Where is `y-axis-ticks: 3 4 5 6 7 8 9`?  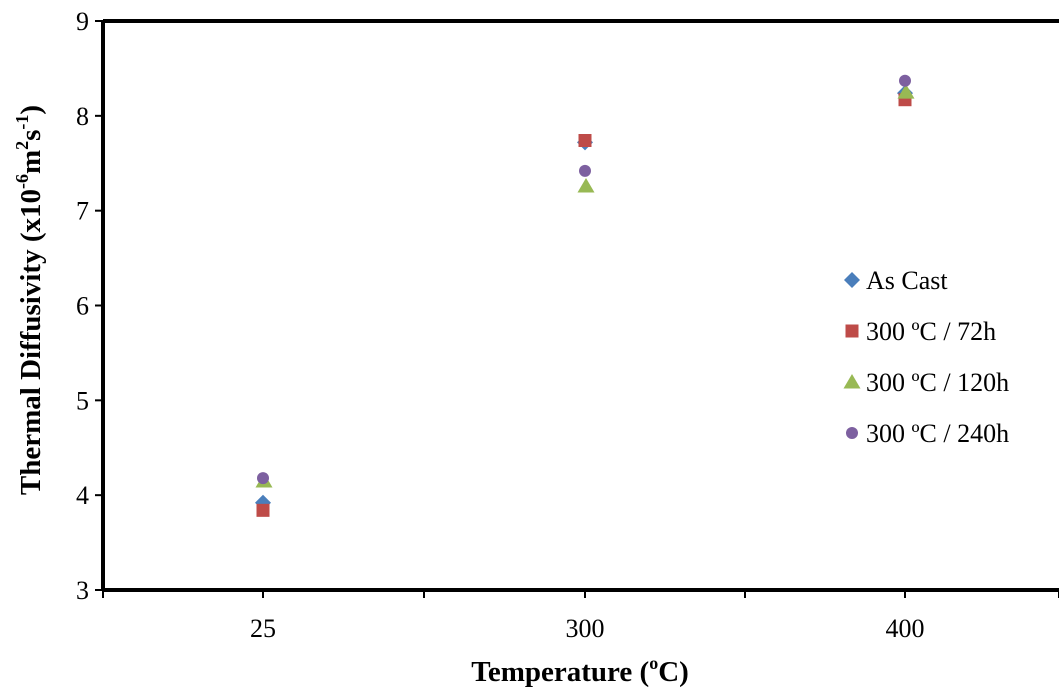 y-axis-ticks: 3 4 5 6 7 8 9 is located at coordinates (89, 306).